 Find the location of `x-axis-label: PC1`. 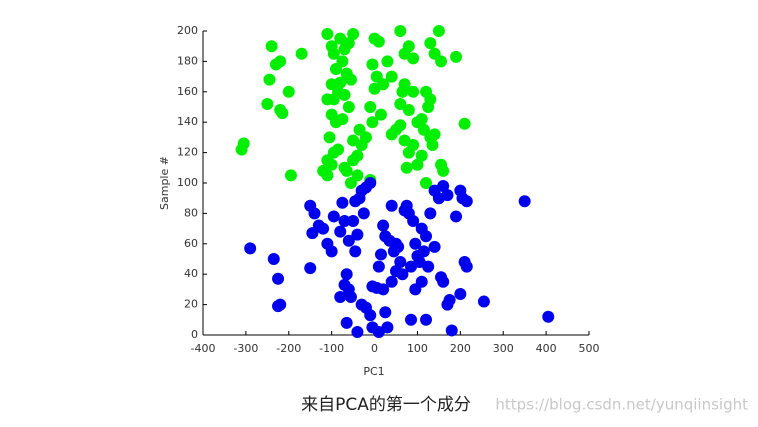

x-axis-label: PC1 is located at coordinates (373, 371).